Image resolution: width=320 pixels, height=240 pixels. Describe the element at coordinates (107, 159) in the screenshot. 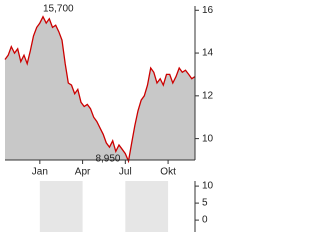

I see `annotation: 8,950` at that location.